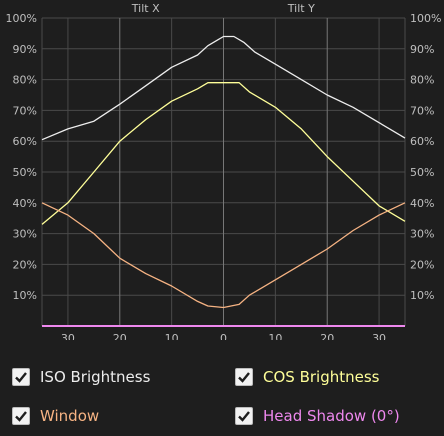 This screenshot has width=444, height=436. I want to click on legend-head-shadow: Head Shadow (0°), so click(317, 416).